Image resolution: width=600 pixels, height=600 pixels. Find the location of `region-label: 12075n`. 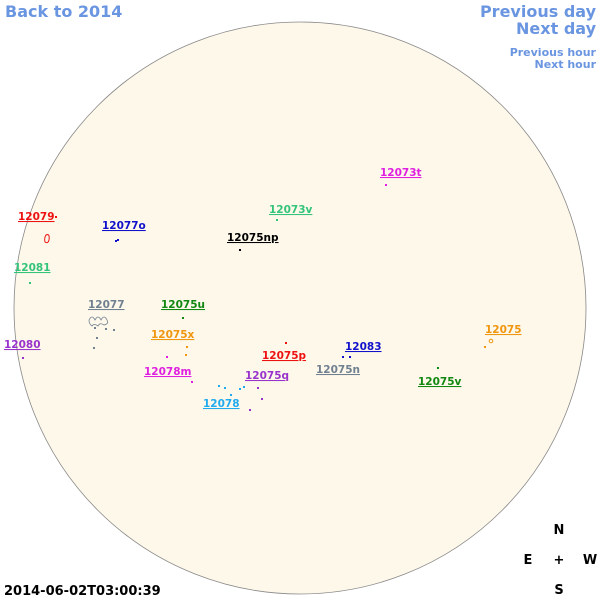

region-label: 12075n is located at coordinates (338, 370).